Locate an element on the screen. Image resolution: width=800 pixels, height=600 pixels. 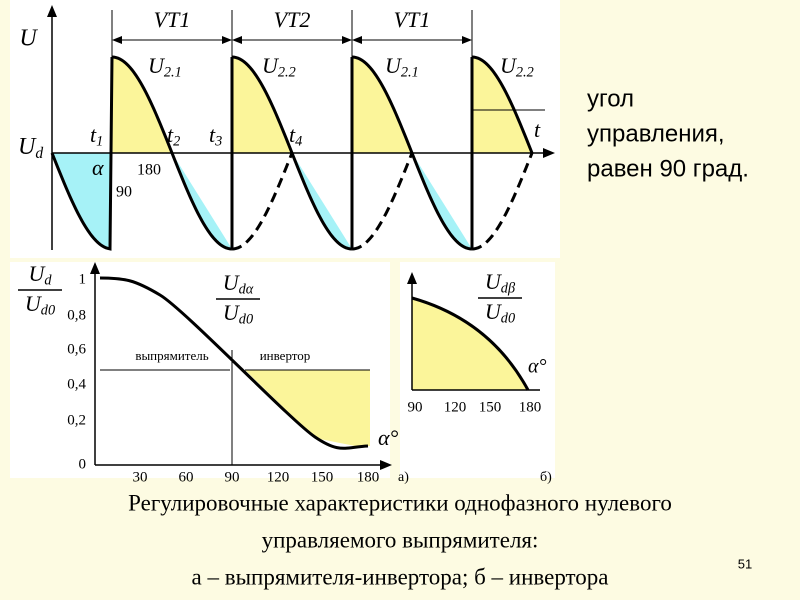
subscript: 4 is located at coordinates (298, 142).